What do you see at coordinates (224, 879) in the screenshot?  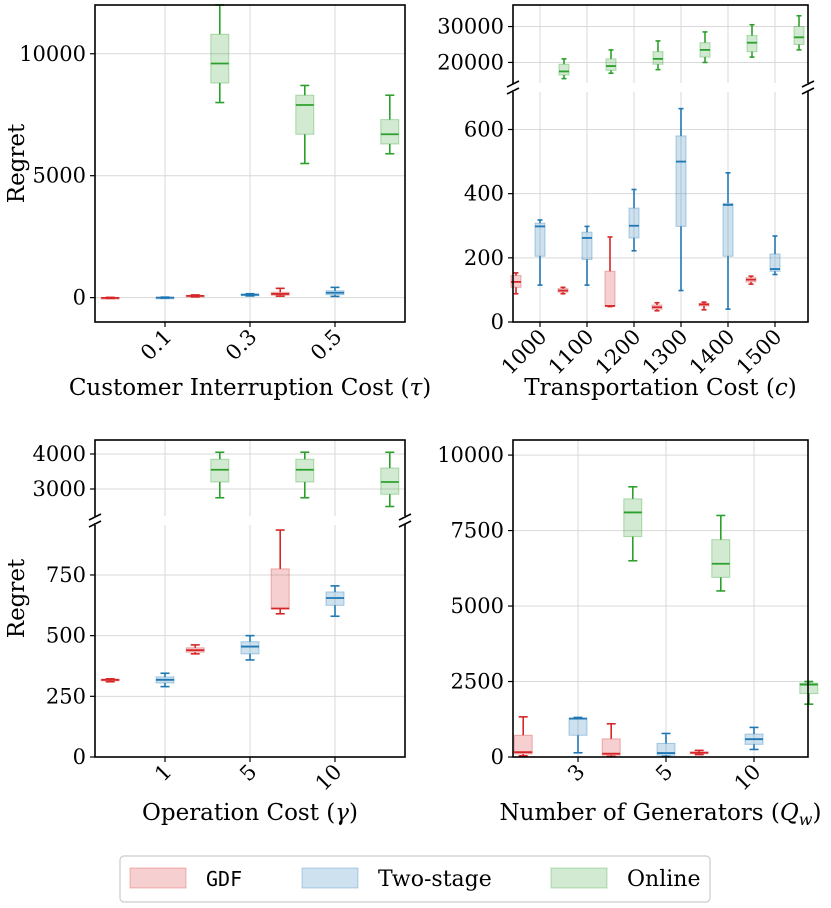 I see `legend-label: GDF` at bounding box center [224, 879].